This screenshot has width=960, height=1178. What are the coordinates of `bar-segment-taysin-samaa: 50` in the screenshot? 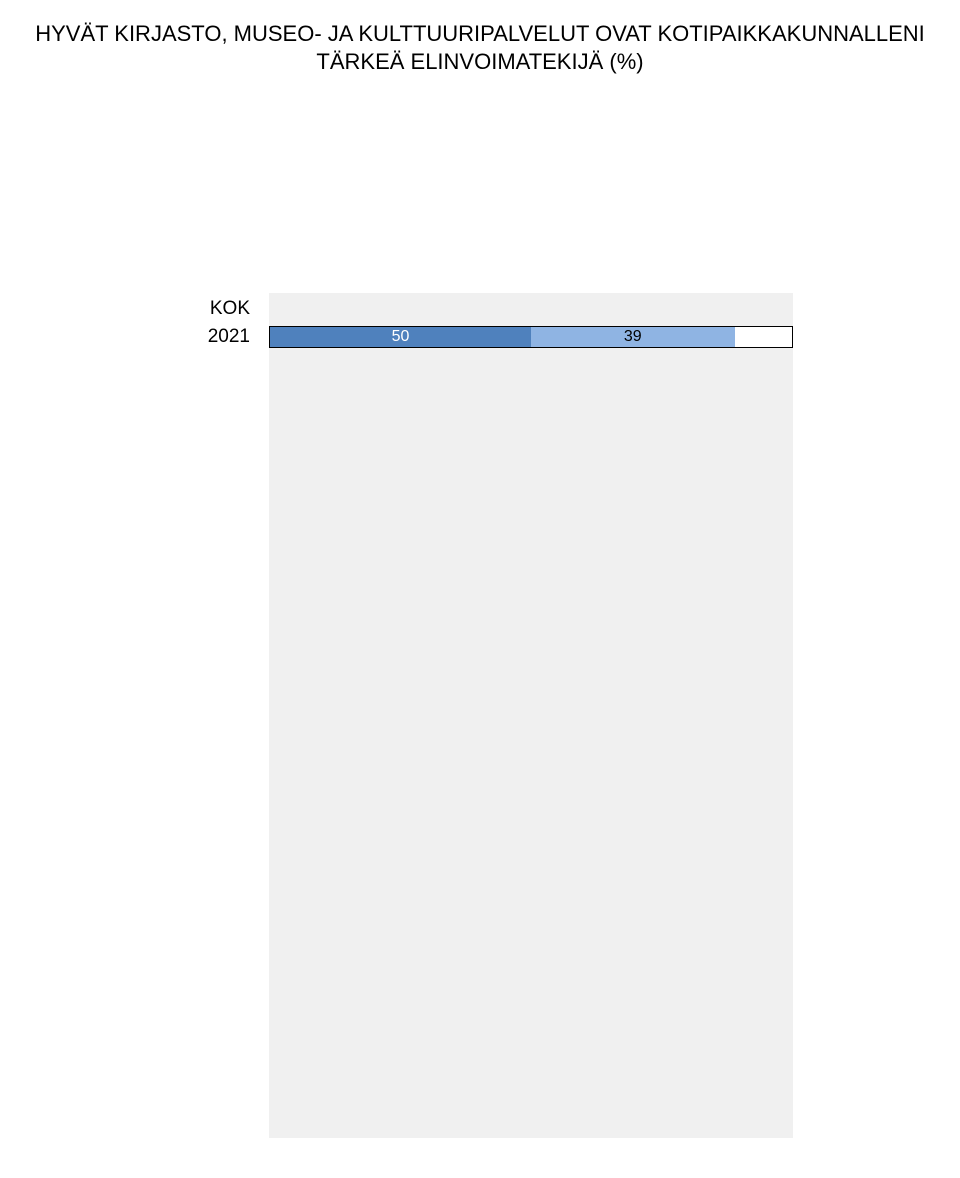 It's located at (400, 337).